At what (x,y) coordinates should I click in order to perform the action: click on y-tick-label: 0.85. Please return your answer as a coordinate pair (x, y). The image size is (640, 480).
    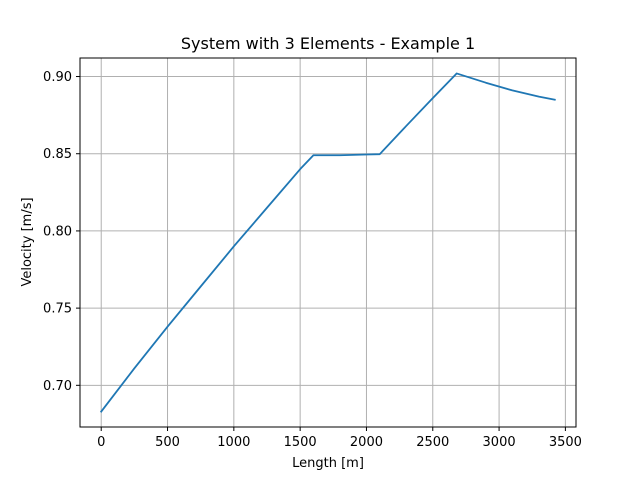
    Looking at the image, I should click on (57, 154).